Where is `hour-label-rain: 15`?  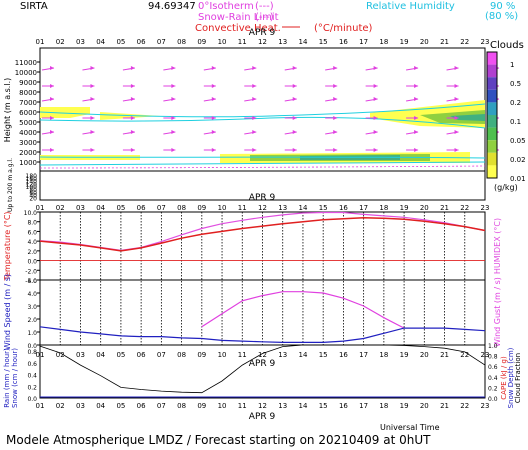
hour-label-rain: 15 is located at coordinates (323, 355).